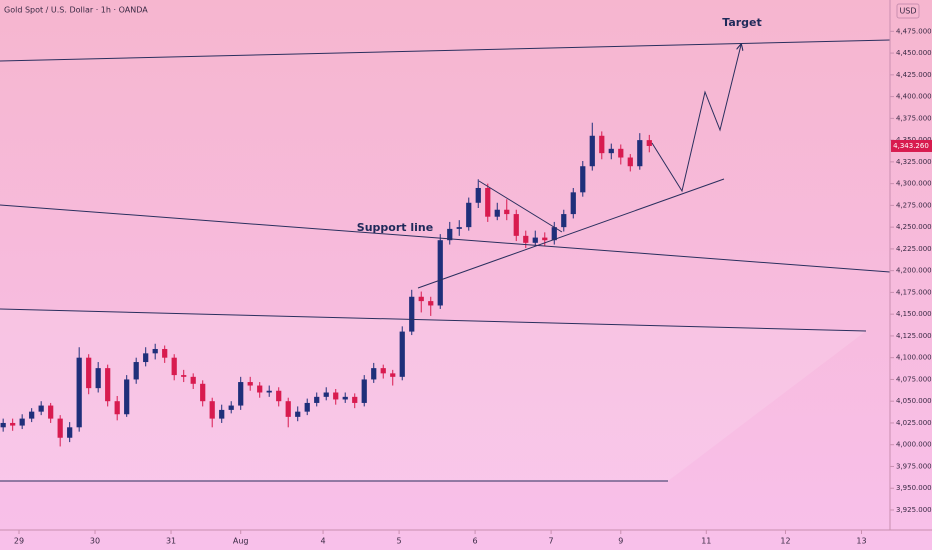 This screenshot has height=554, width=932. Describe the element at coordinates (433, 320) in the screenshot. I see `zone-top-line` at that location.